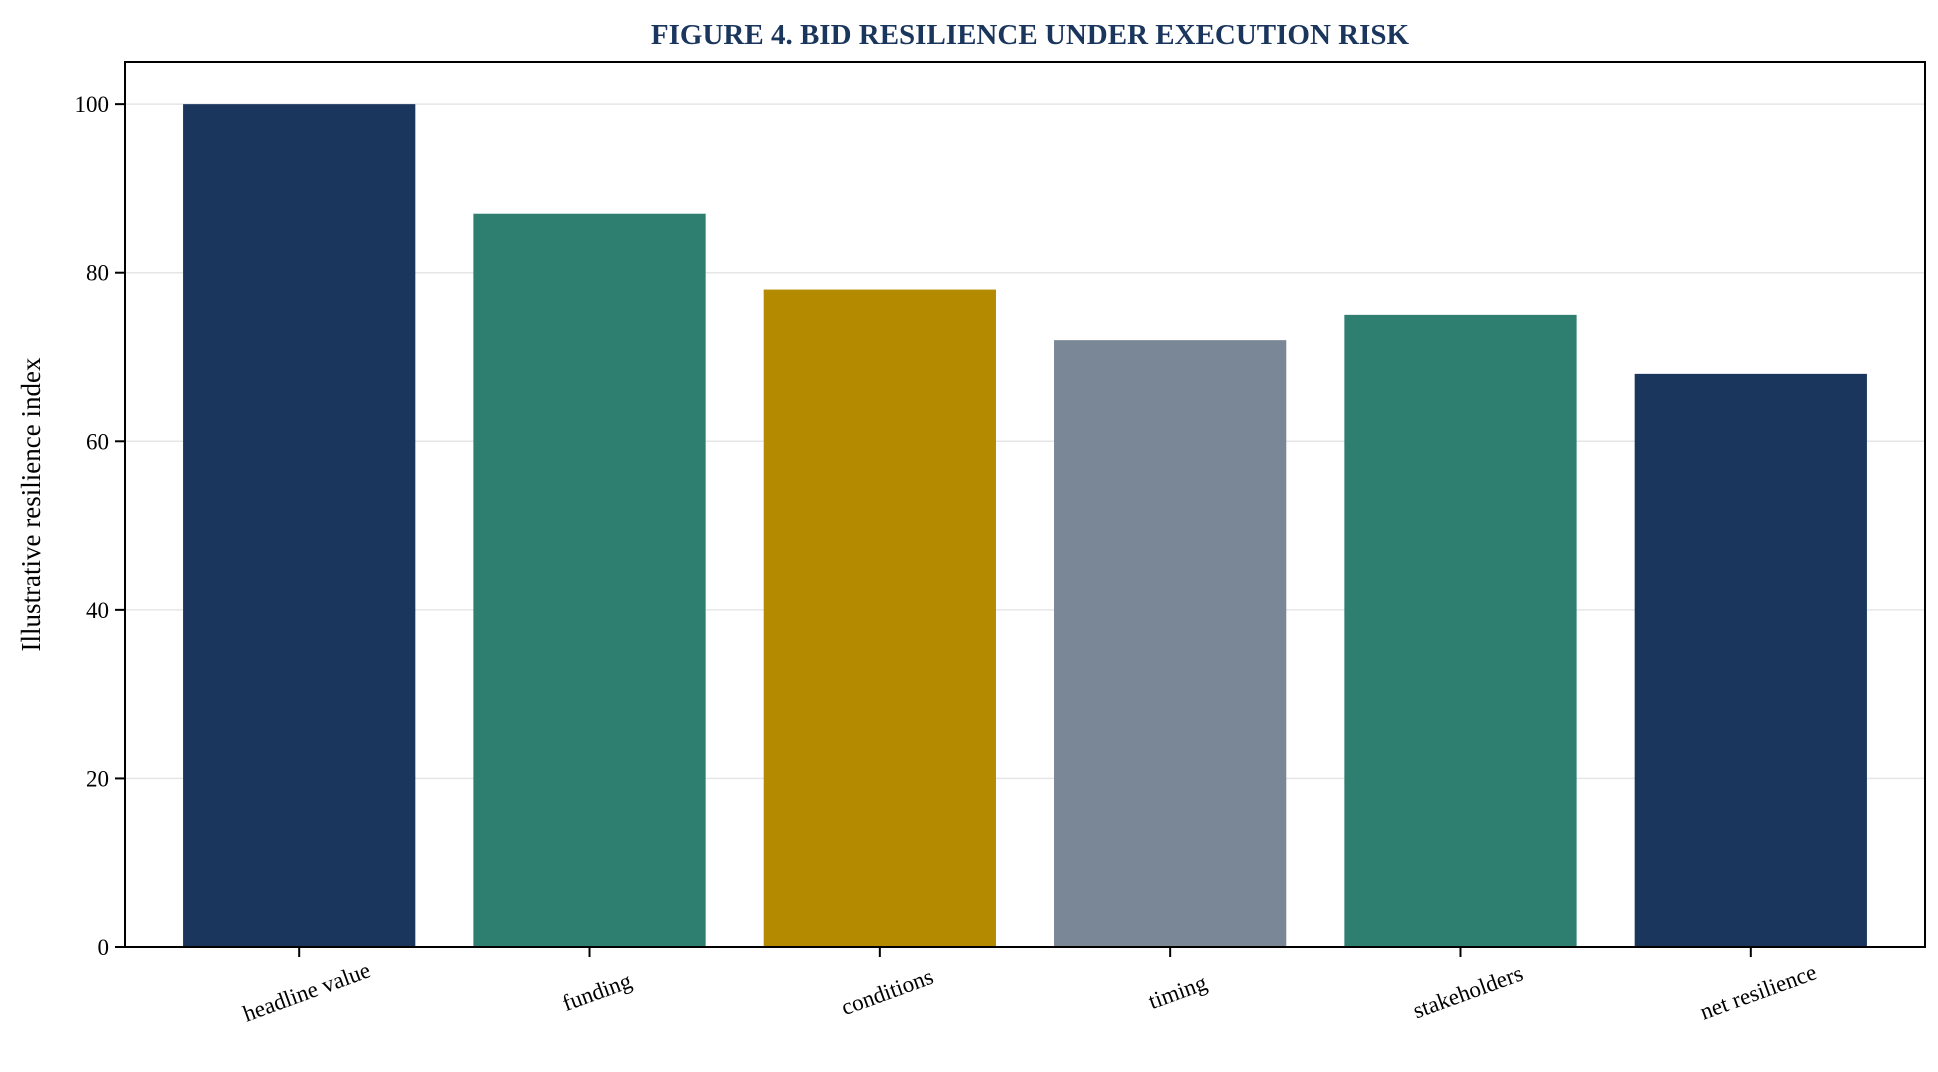 This screenshot has height=1072, width=1938. What do you see at coordinates (1177, 992) in the screenshot?
I see `x-tick-label: timing` at bounding box center [1177, 992].